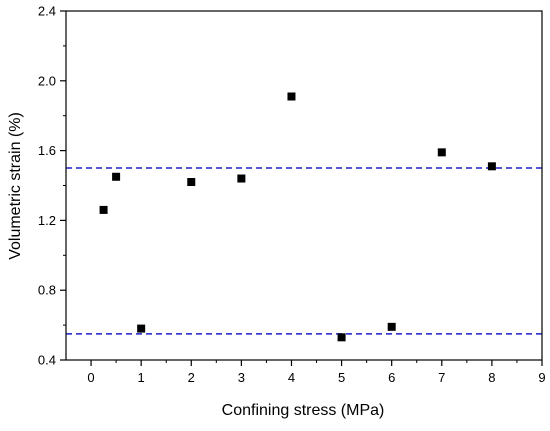  What do you see at coordinates (47, 360) in the screenshot?
I see `y-tick-label: 0.4` at bounding box center [47, 360].